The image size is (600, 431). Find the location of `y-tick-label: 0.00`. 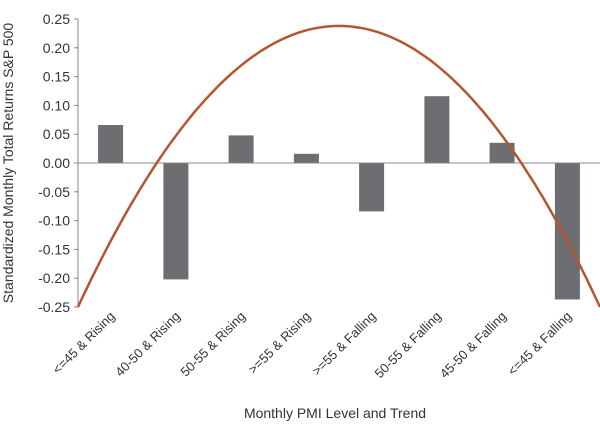

y-tick-label: 0.00 is located at coordinates (56, 163).